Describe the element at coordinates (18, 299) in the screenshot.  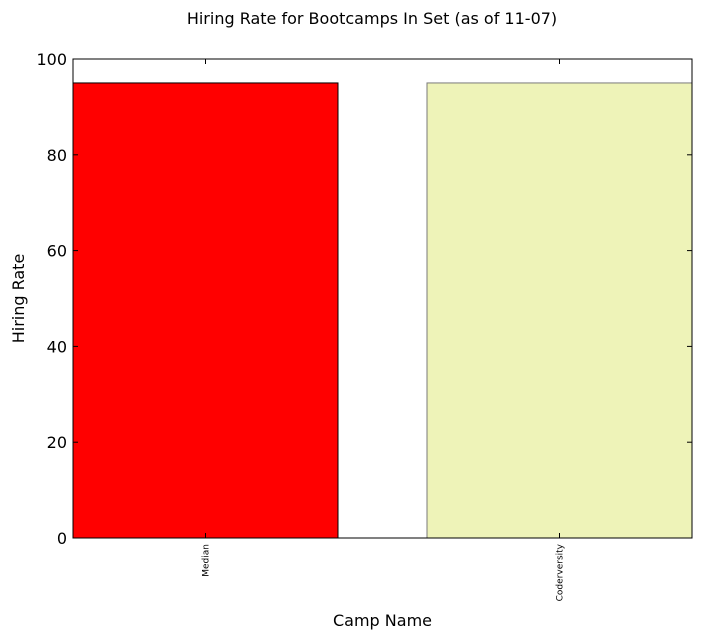
I see `y-axis-label: Hiring Rate` at that location.